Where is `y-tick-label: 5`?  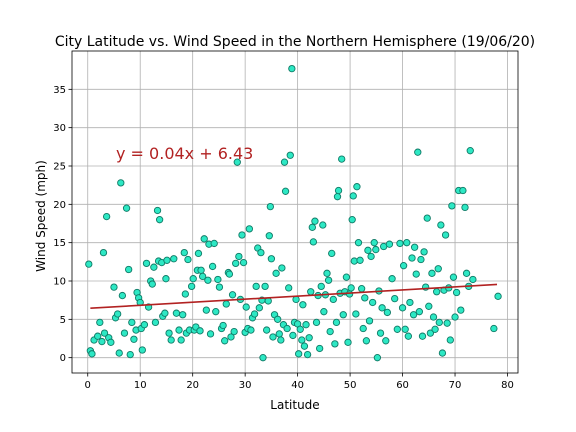 y-tick-label: 5 is located at coordinates (63, 320).